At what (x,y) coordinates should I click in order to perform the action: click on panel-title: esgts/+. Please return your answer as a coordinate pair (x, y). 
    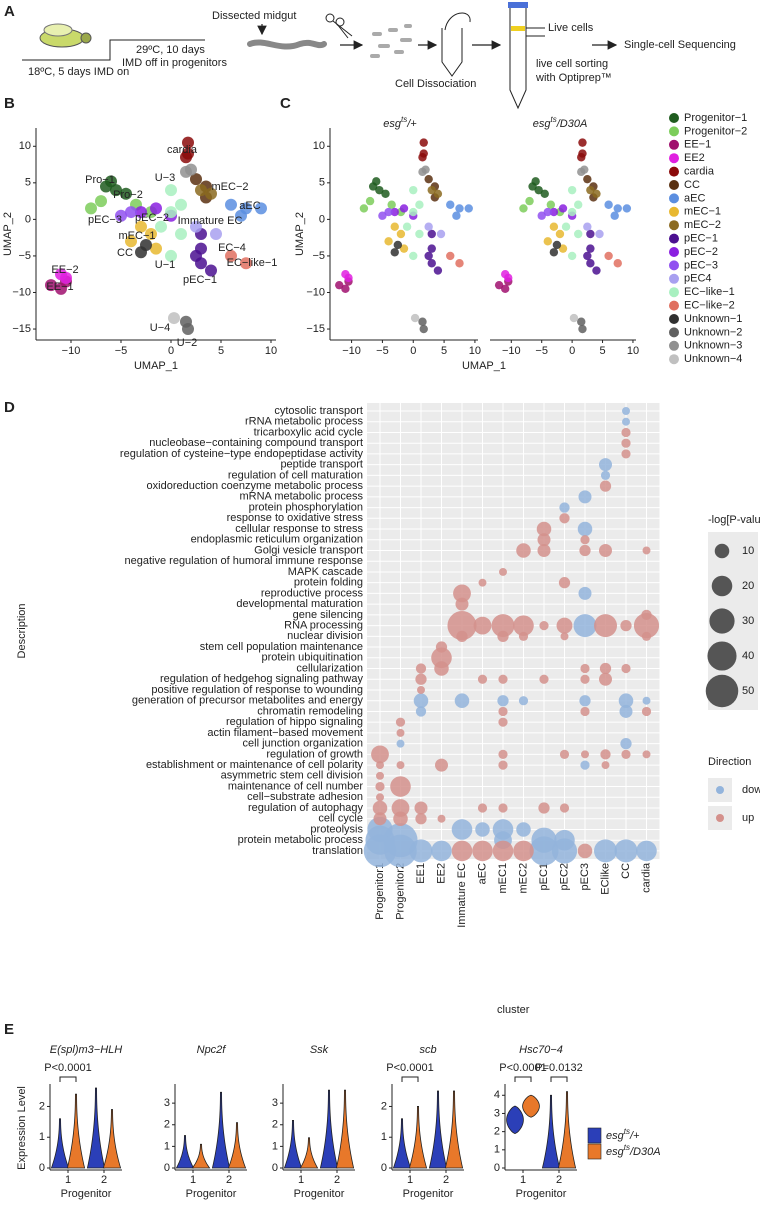
    Looking at the image, I should click on (400, 122).